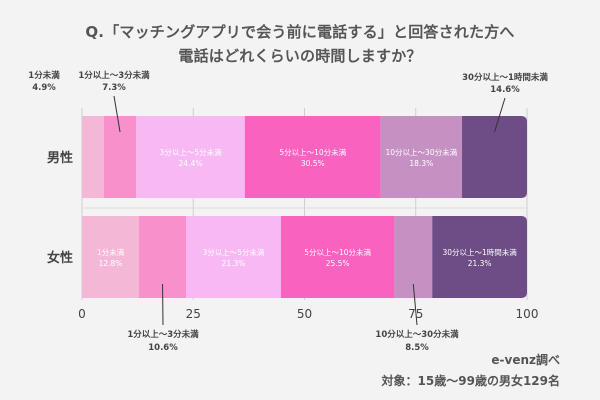 The height and width of the screenshot is (400, 600). Describe the element at coordinates (44, 88) in the screenshot. I see `data-label: 4.9%` at that location.